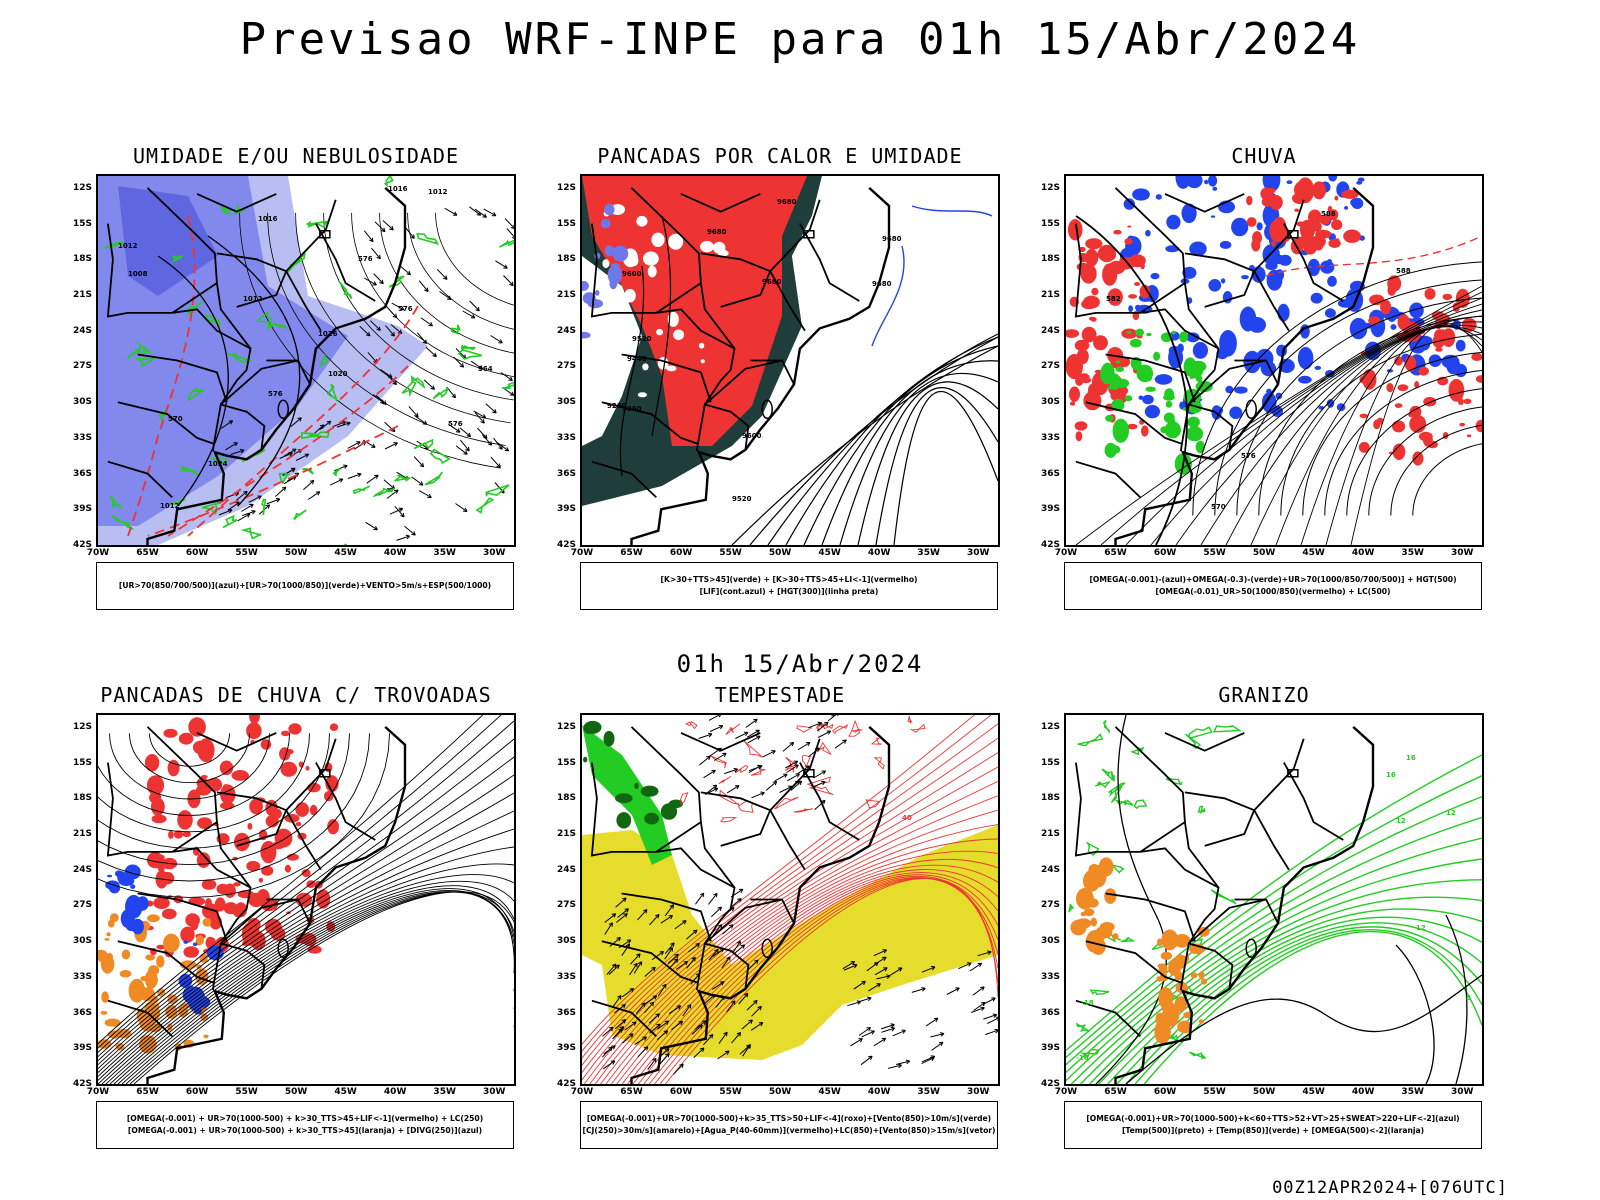  Describe the element at coordinates (780, 156) in the screenshot. I see `panel-title: PANCADAS POR CALOR E UMIDADE` at that location.